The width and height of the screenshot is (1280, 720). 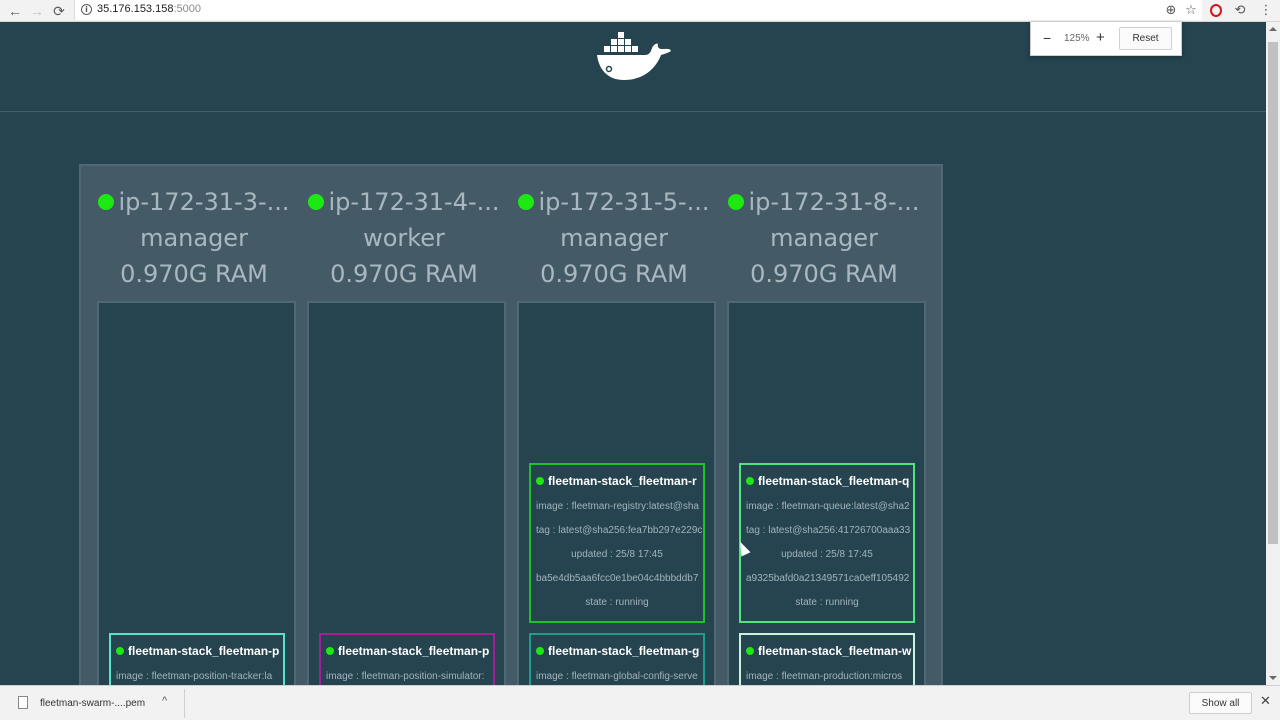 I want to click on scrollbar-thumb, so click(x=1273, y=293).